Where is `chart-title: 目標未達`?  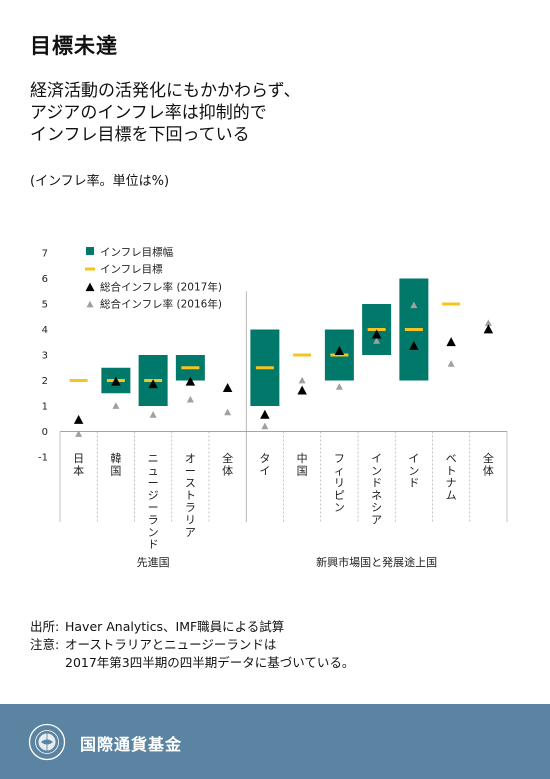
chart-title: 目標未達 is located at coordinates (74, 46).